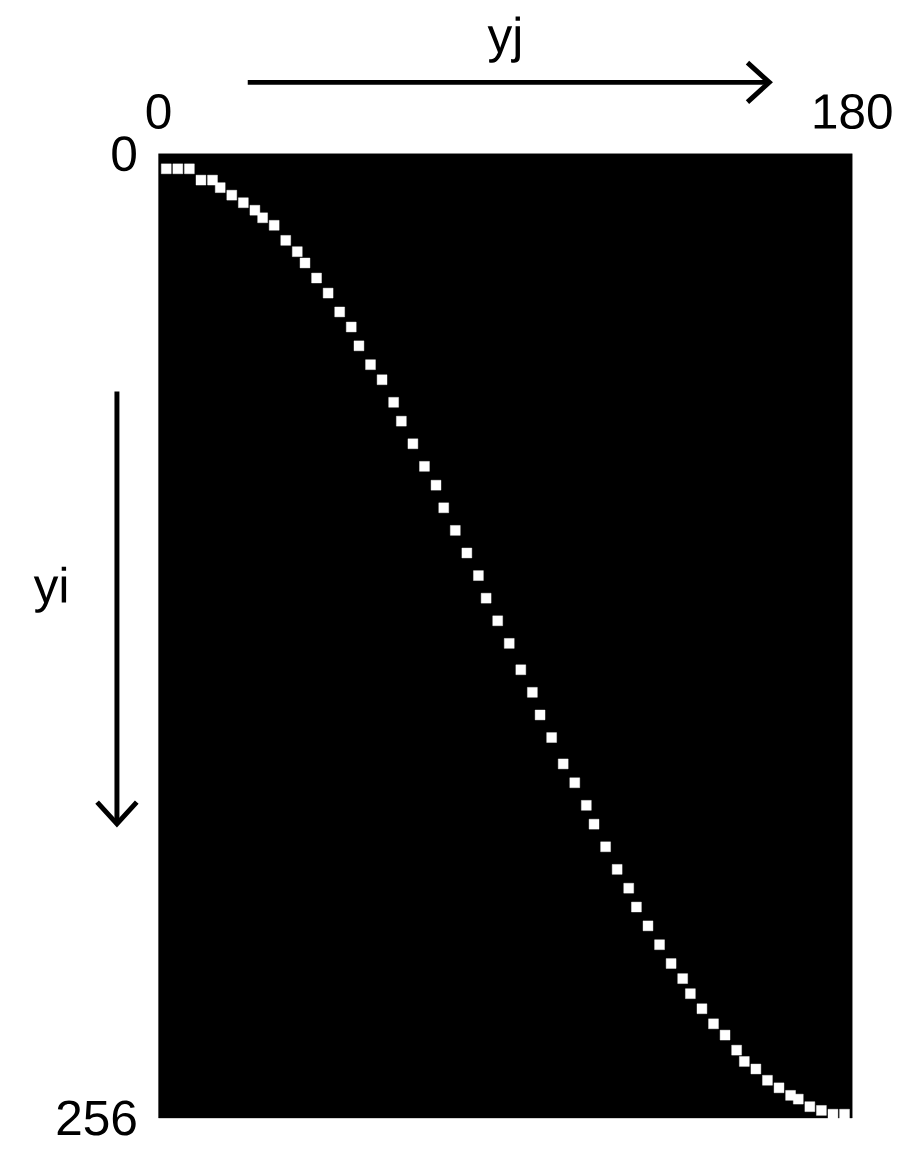 The image size is (914, 1152). What do you see at coordinates (504, 39) in the screenshot?
I see `x-axis-title: yj` at bounding box center [504, 39].